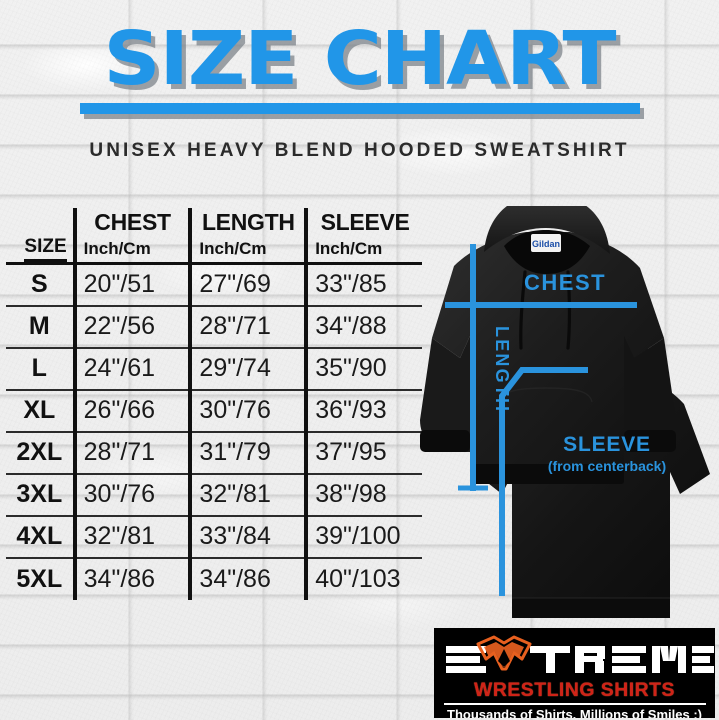 The width and height of the screenshot is (719, 720). What do you see at coordinates (247, 250) in the screenshot?
I see `header-unit-length: Inch/Cm` at bounding box center [247, 250].